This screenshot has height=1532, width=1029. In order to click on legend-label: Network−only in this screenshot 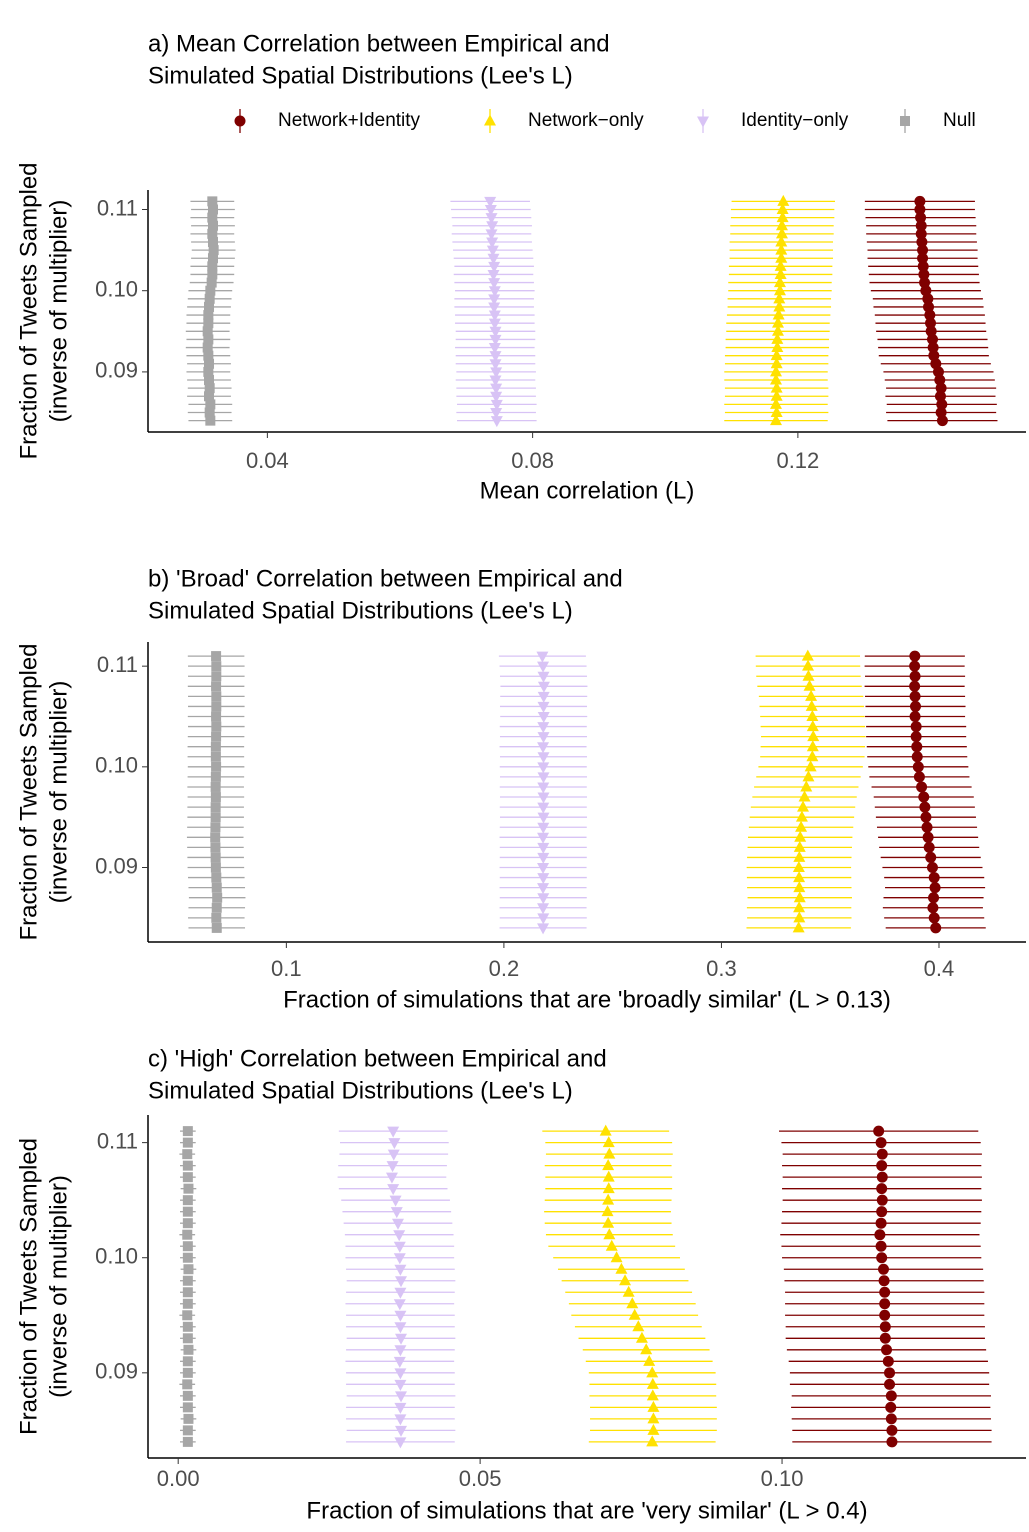, I will do `click(586, 120)`.